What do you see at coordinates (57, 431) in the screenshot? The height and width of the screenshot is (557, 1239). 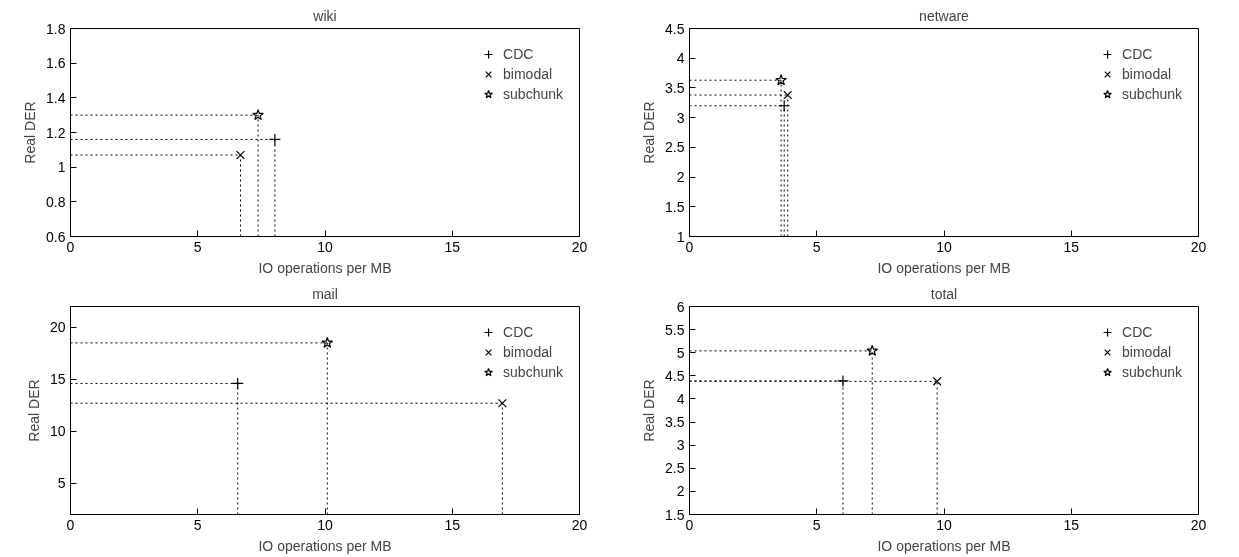 I see `y-tick-label: 10` at bounding box center [57, 431].